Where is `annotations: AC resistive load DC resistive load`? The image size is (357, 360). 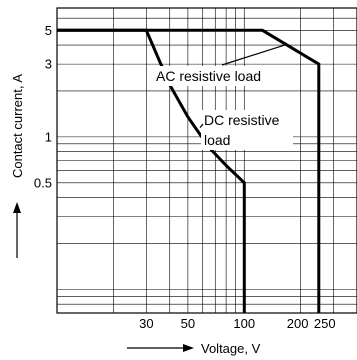
annotations: AC resistive load DC resistive load is located at coordinates (222, 96).